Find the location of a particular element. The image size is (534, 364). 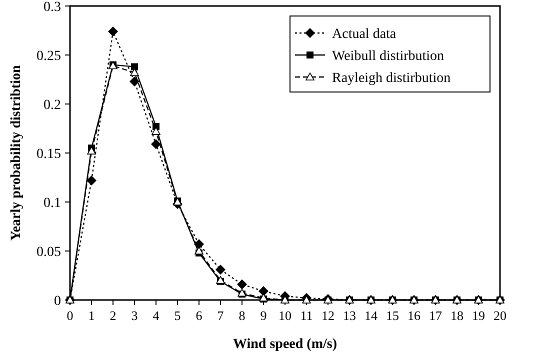

x-tick-label: 14 is located at coordinates (371, 315).